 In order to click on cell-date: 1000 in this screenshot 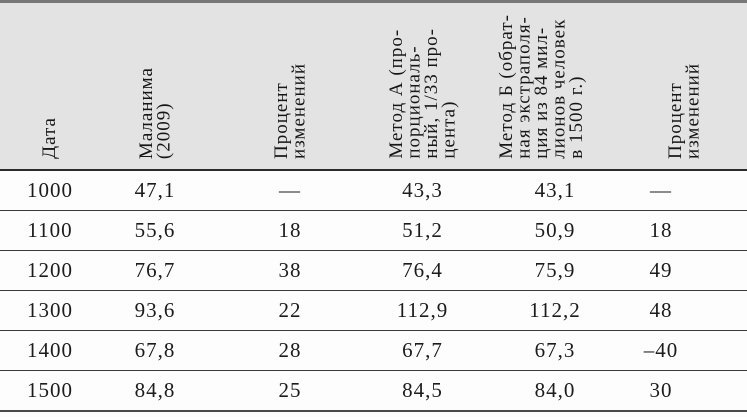, I will do `click(50, 190)`.